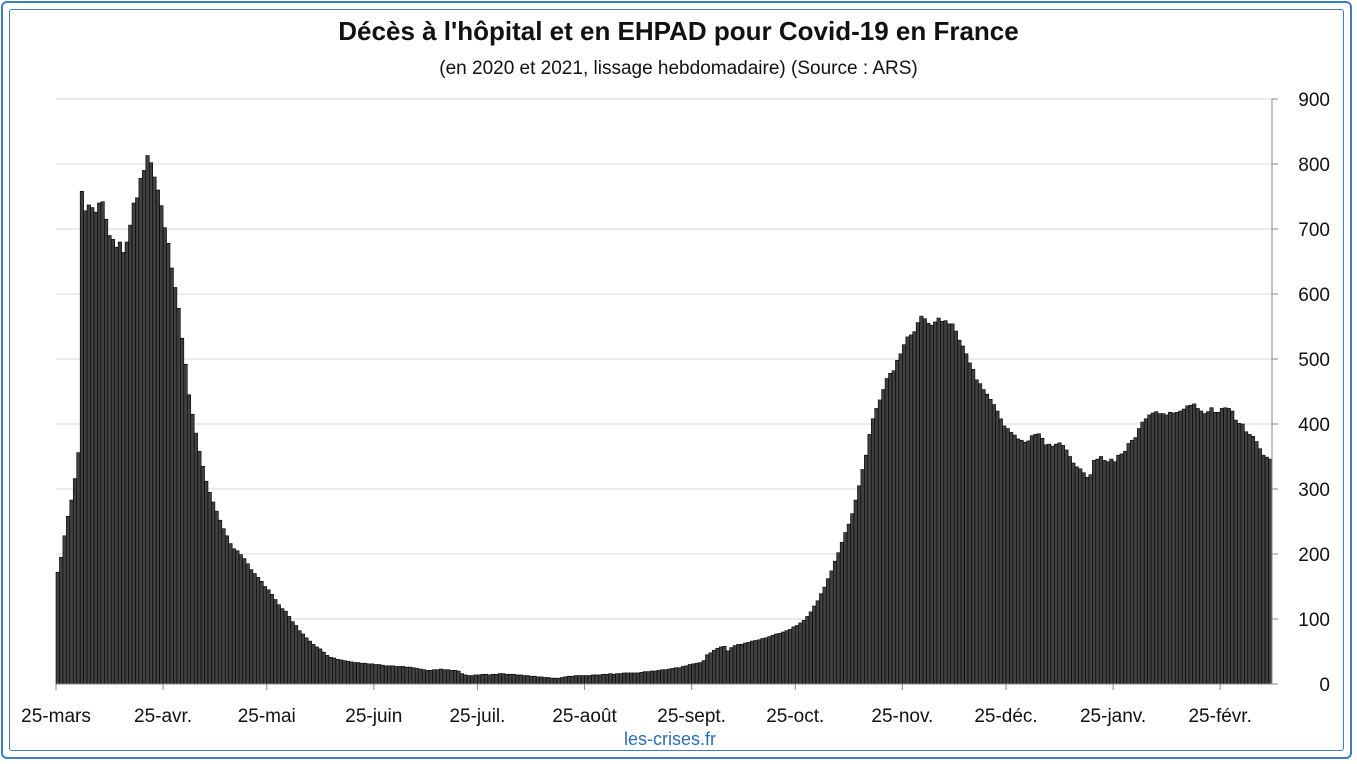  Describe the element at coordinates (1005, 716) in the screenshot. I see `x-tick-label: 25-déc.` at that location.